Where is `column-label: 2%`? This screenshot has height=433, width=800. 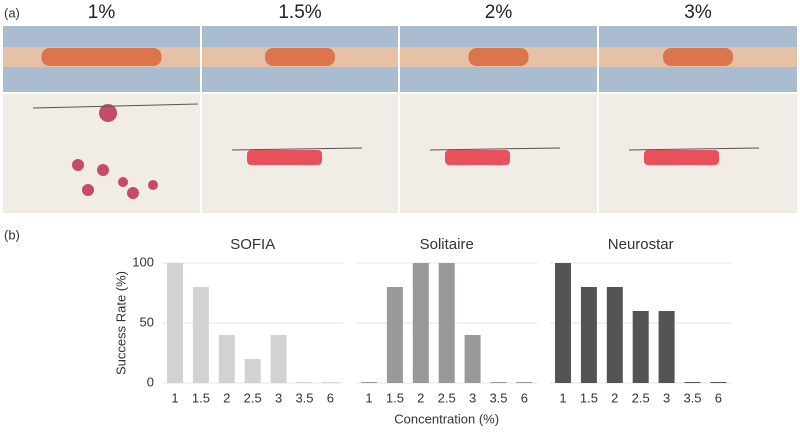 column-label: 2% is located at coordinates (499, 12).